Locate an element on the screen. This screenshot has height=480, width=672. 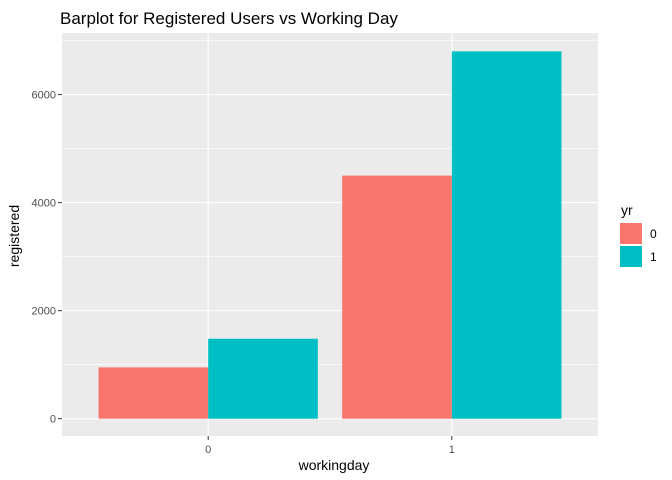
legend-title: yr is located at coordinates (627, 210).